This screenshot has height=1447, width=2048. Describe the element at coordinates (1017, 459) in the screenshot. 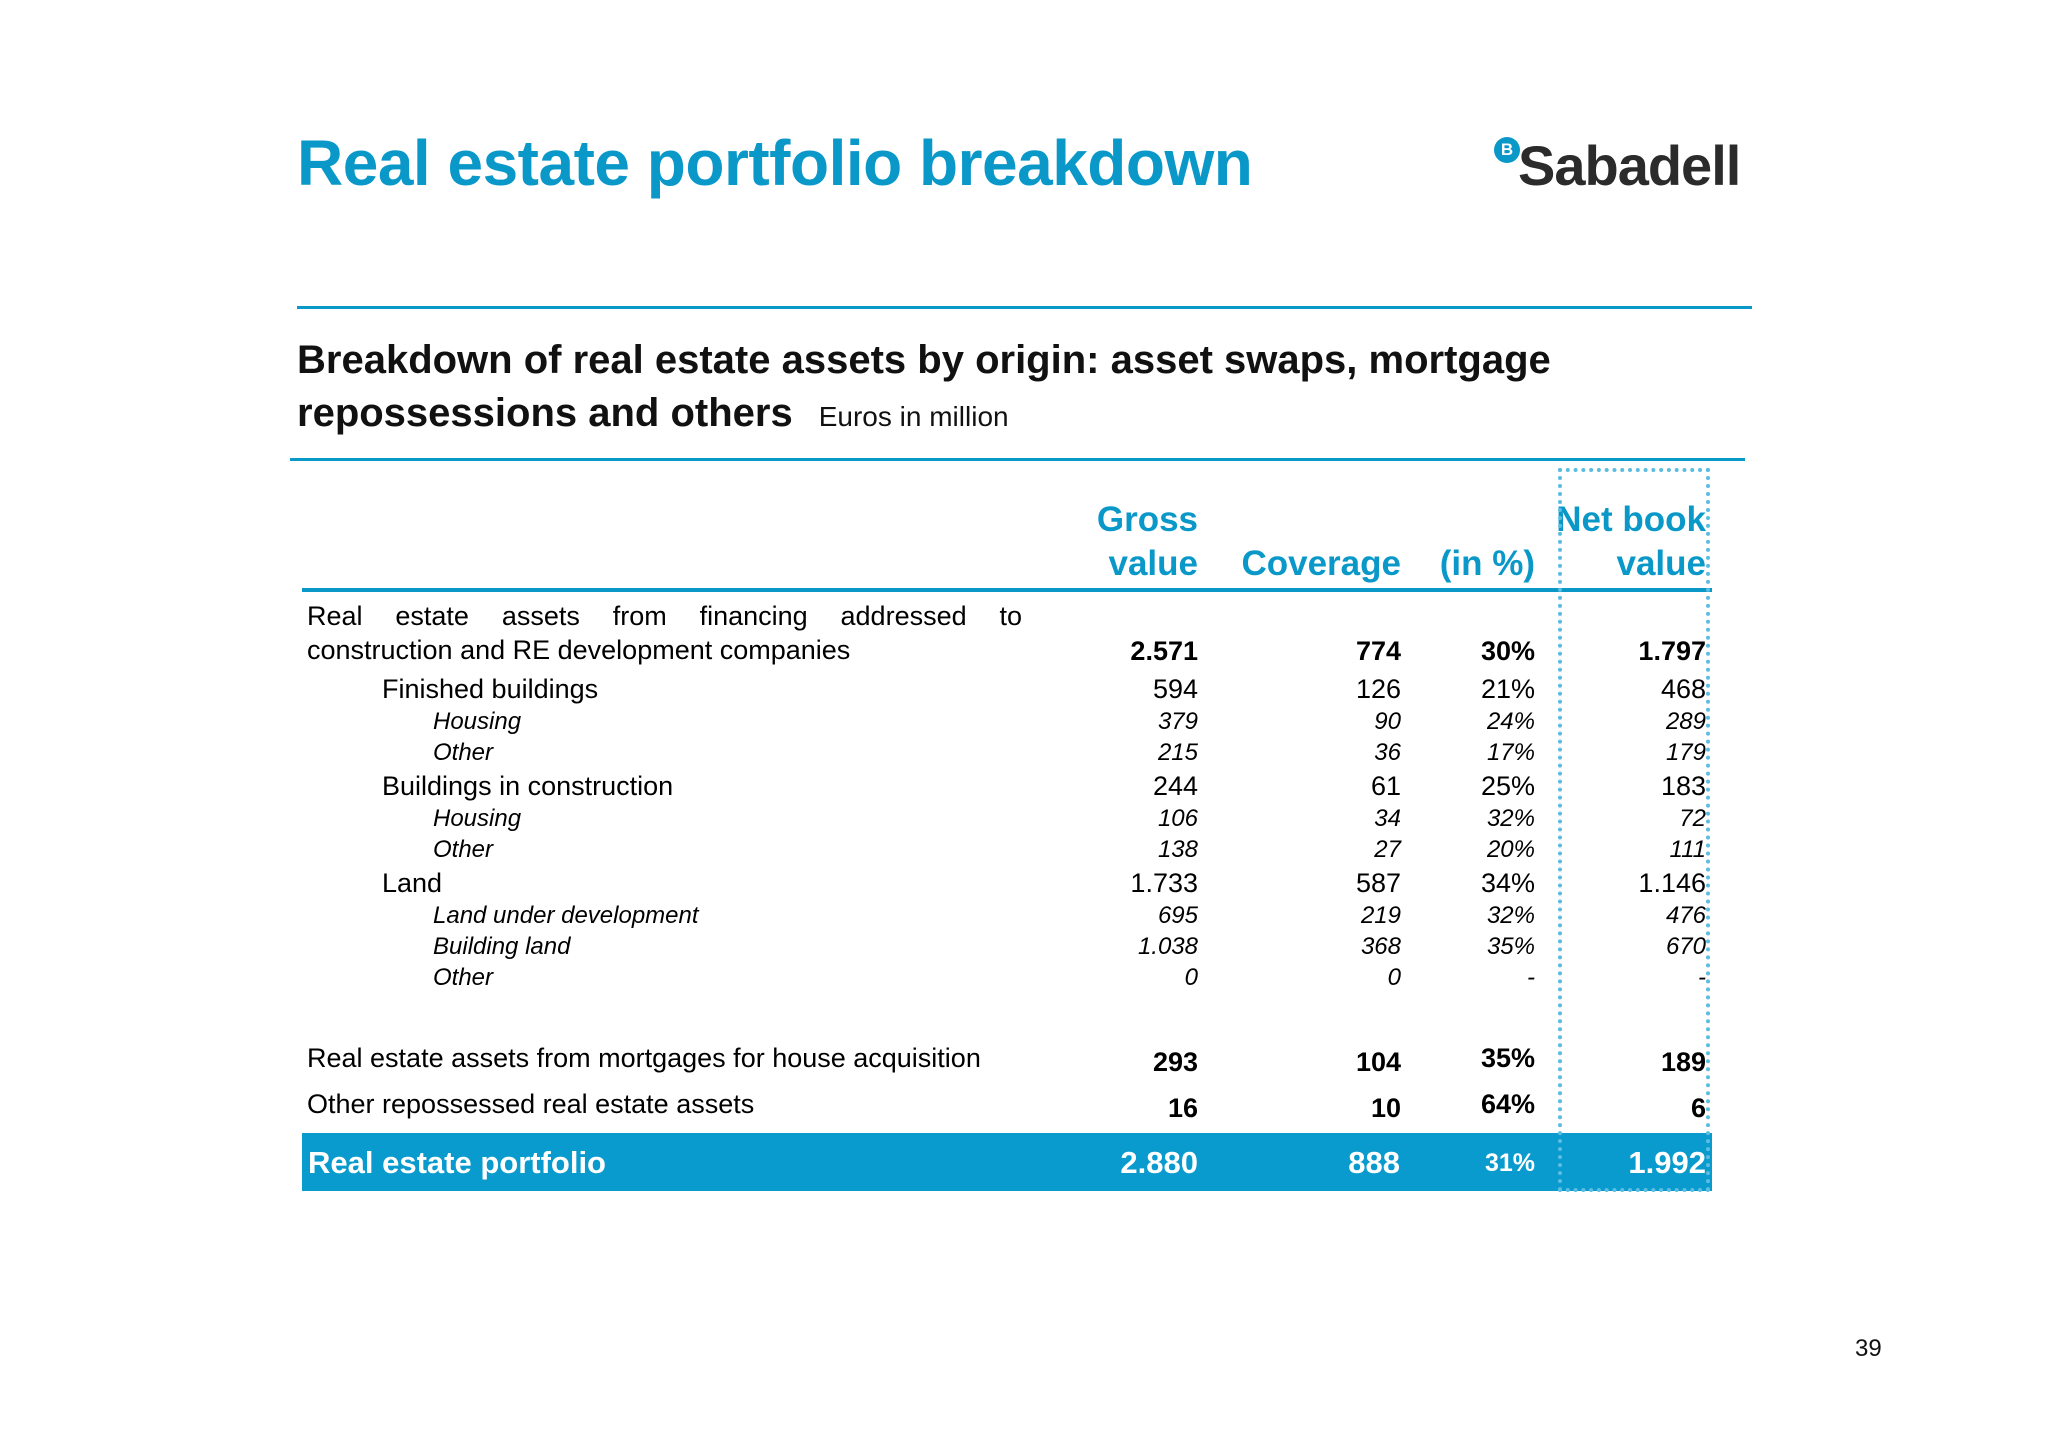

I see `subtitle-bottom-rule` at that location.